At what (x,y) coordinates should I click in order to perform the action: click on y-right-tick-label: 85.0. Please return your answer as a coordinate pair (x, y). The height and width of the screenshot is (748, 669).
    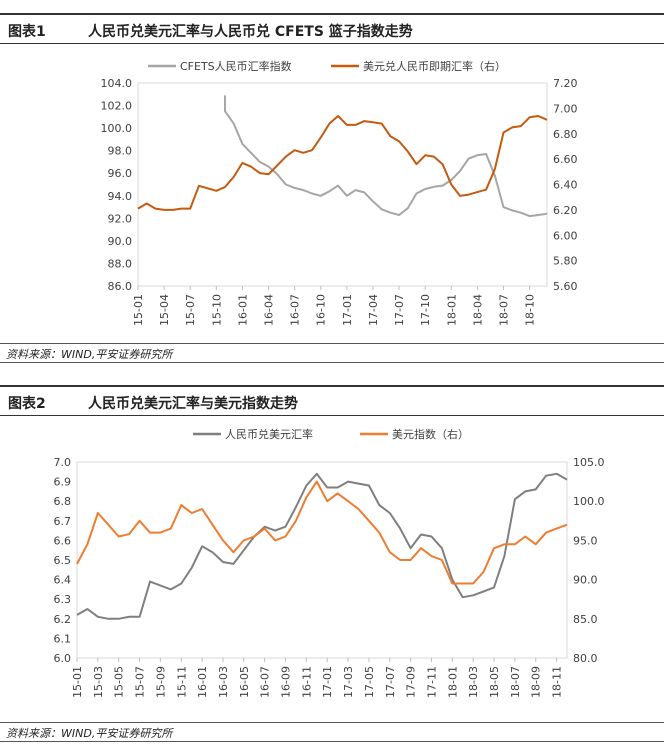
    Looking at the image, I should click on (585, 619).